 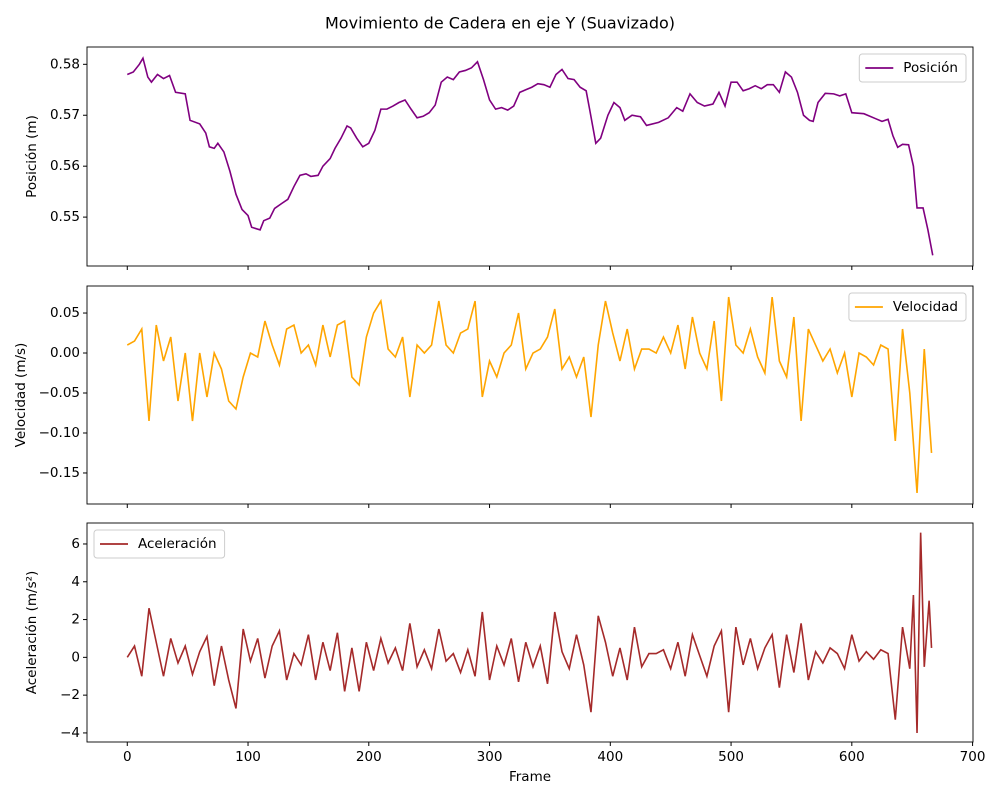 I want to click on x-tick-label: 600, so click(x=852, y=757).